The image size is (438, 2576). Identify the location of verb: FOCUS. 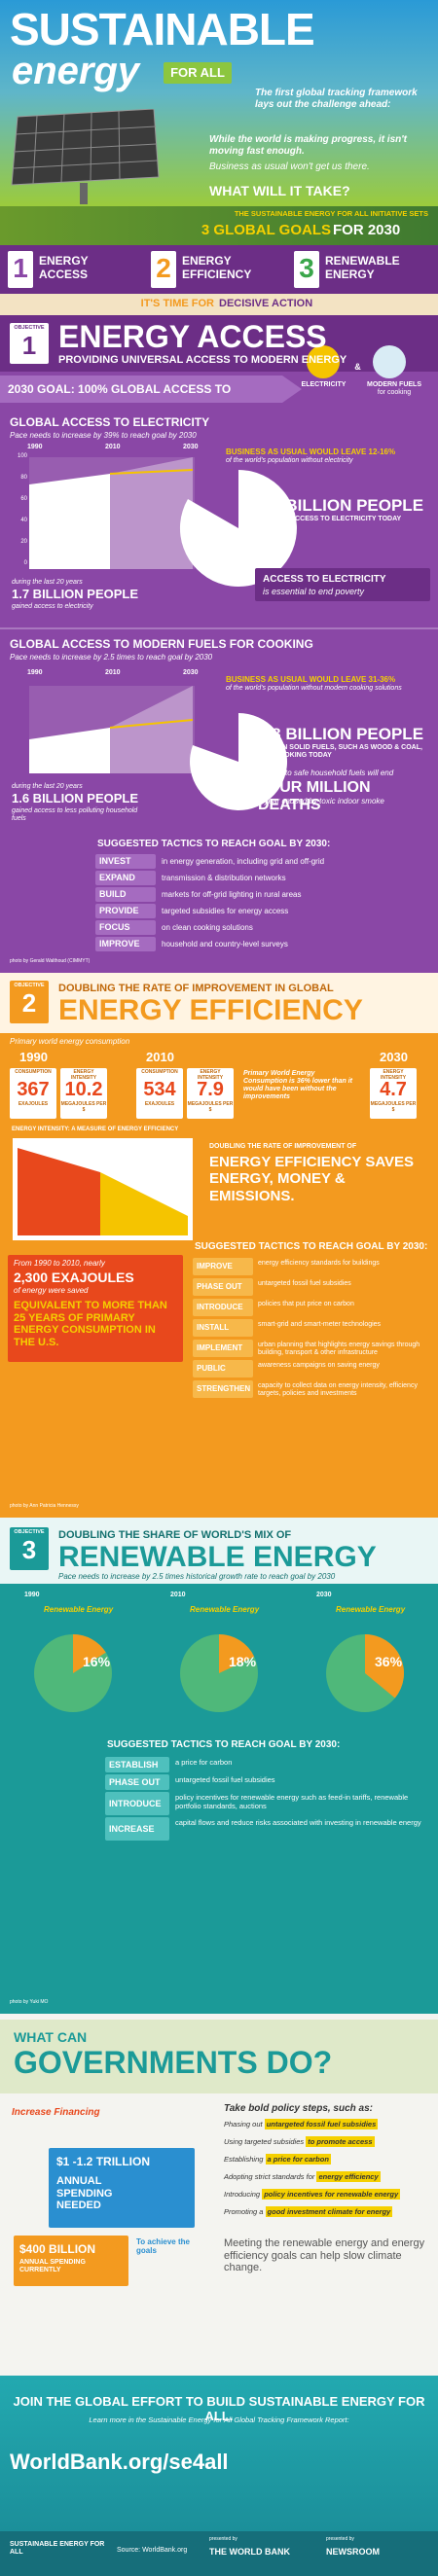
(115, 927).